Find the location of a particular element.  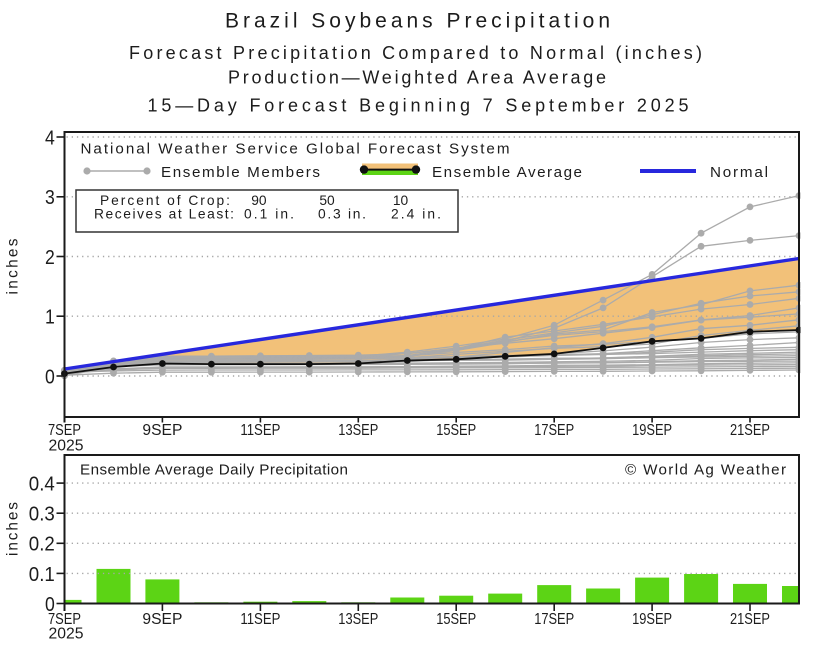

svg-text: 3 is located at coordinates (50, 197).